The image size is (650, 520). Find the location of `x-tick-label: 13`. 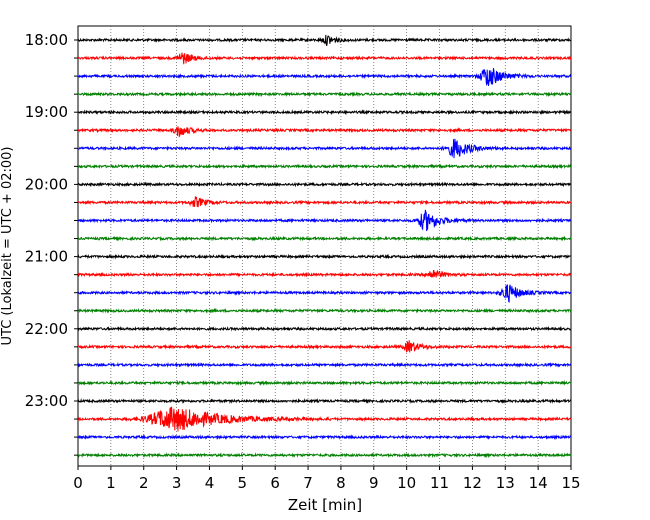

x-tick-label: 13 is located at coordinates (505, 483).